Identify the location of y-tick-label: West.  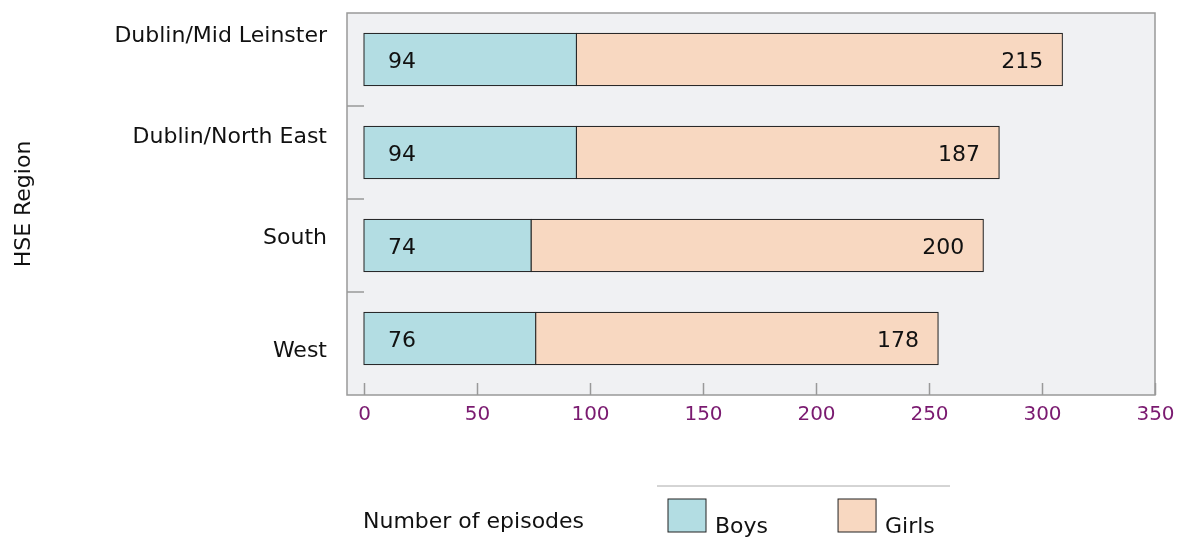
(300, 349).